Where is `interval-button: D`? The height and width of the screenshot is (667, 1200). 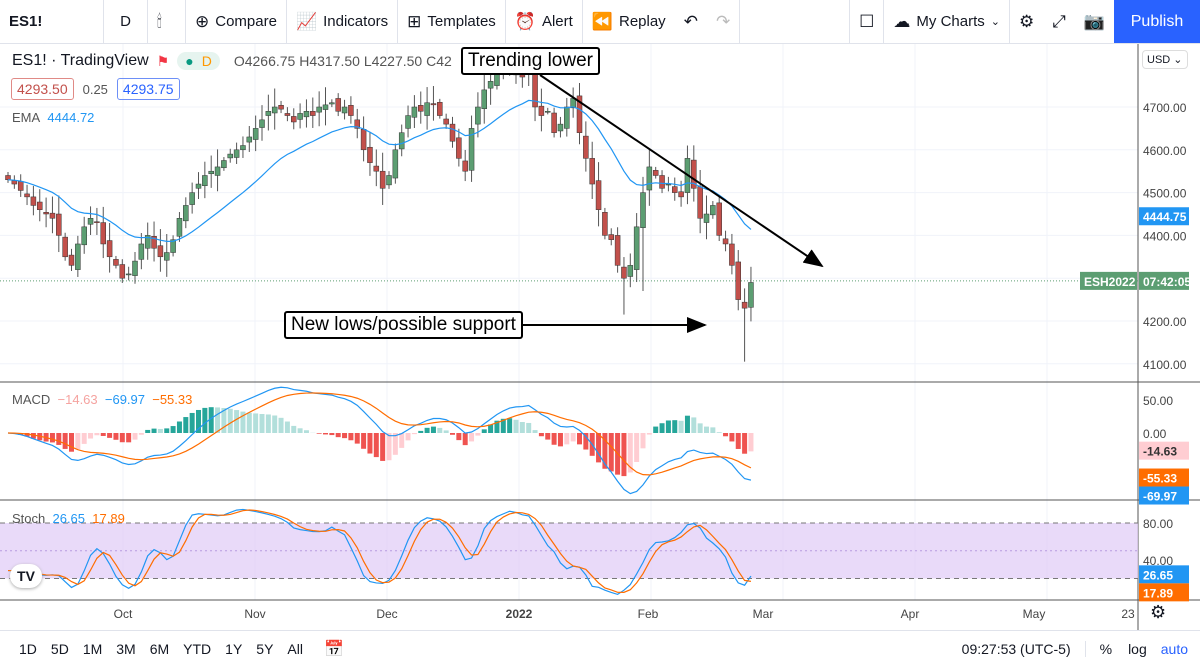 interval-button: D is located at coordinates (126, 22).